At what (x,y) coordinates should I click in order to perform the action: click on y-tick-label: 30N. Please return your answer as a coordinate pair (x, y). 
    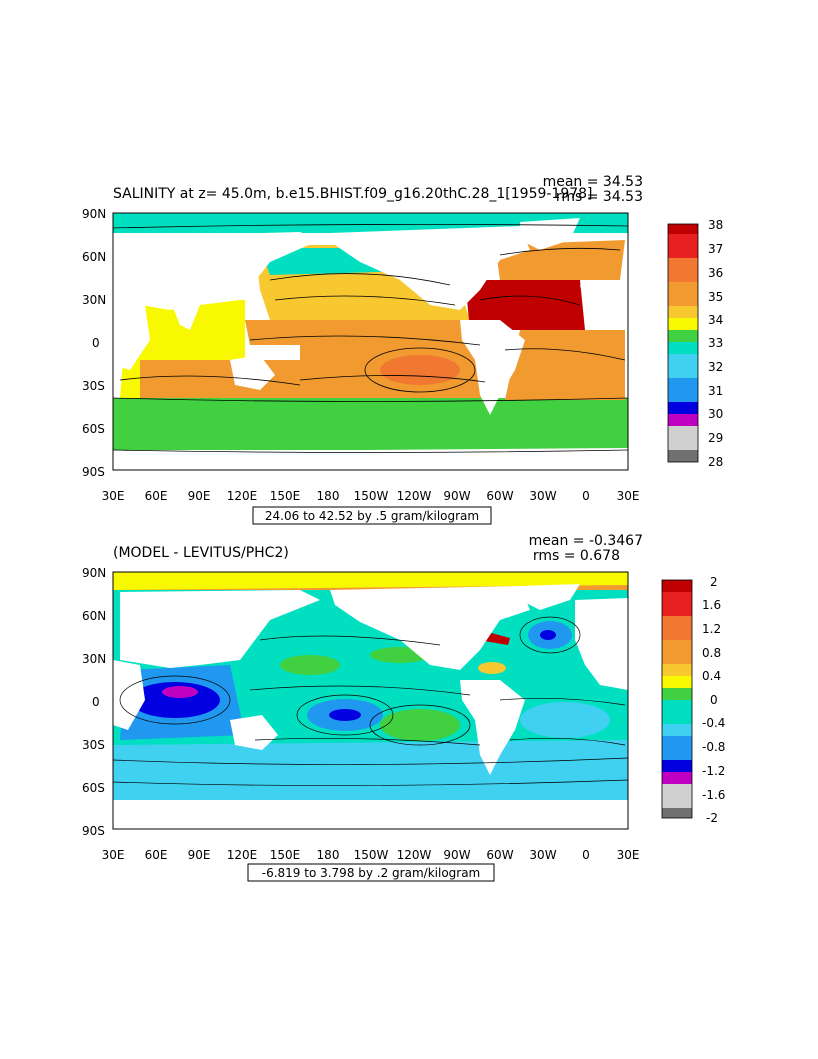
    Looking at the image, I should click on (94, 300).